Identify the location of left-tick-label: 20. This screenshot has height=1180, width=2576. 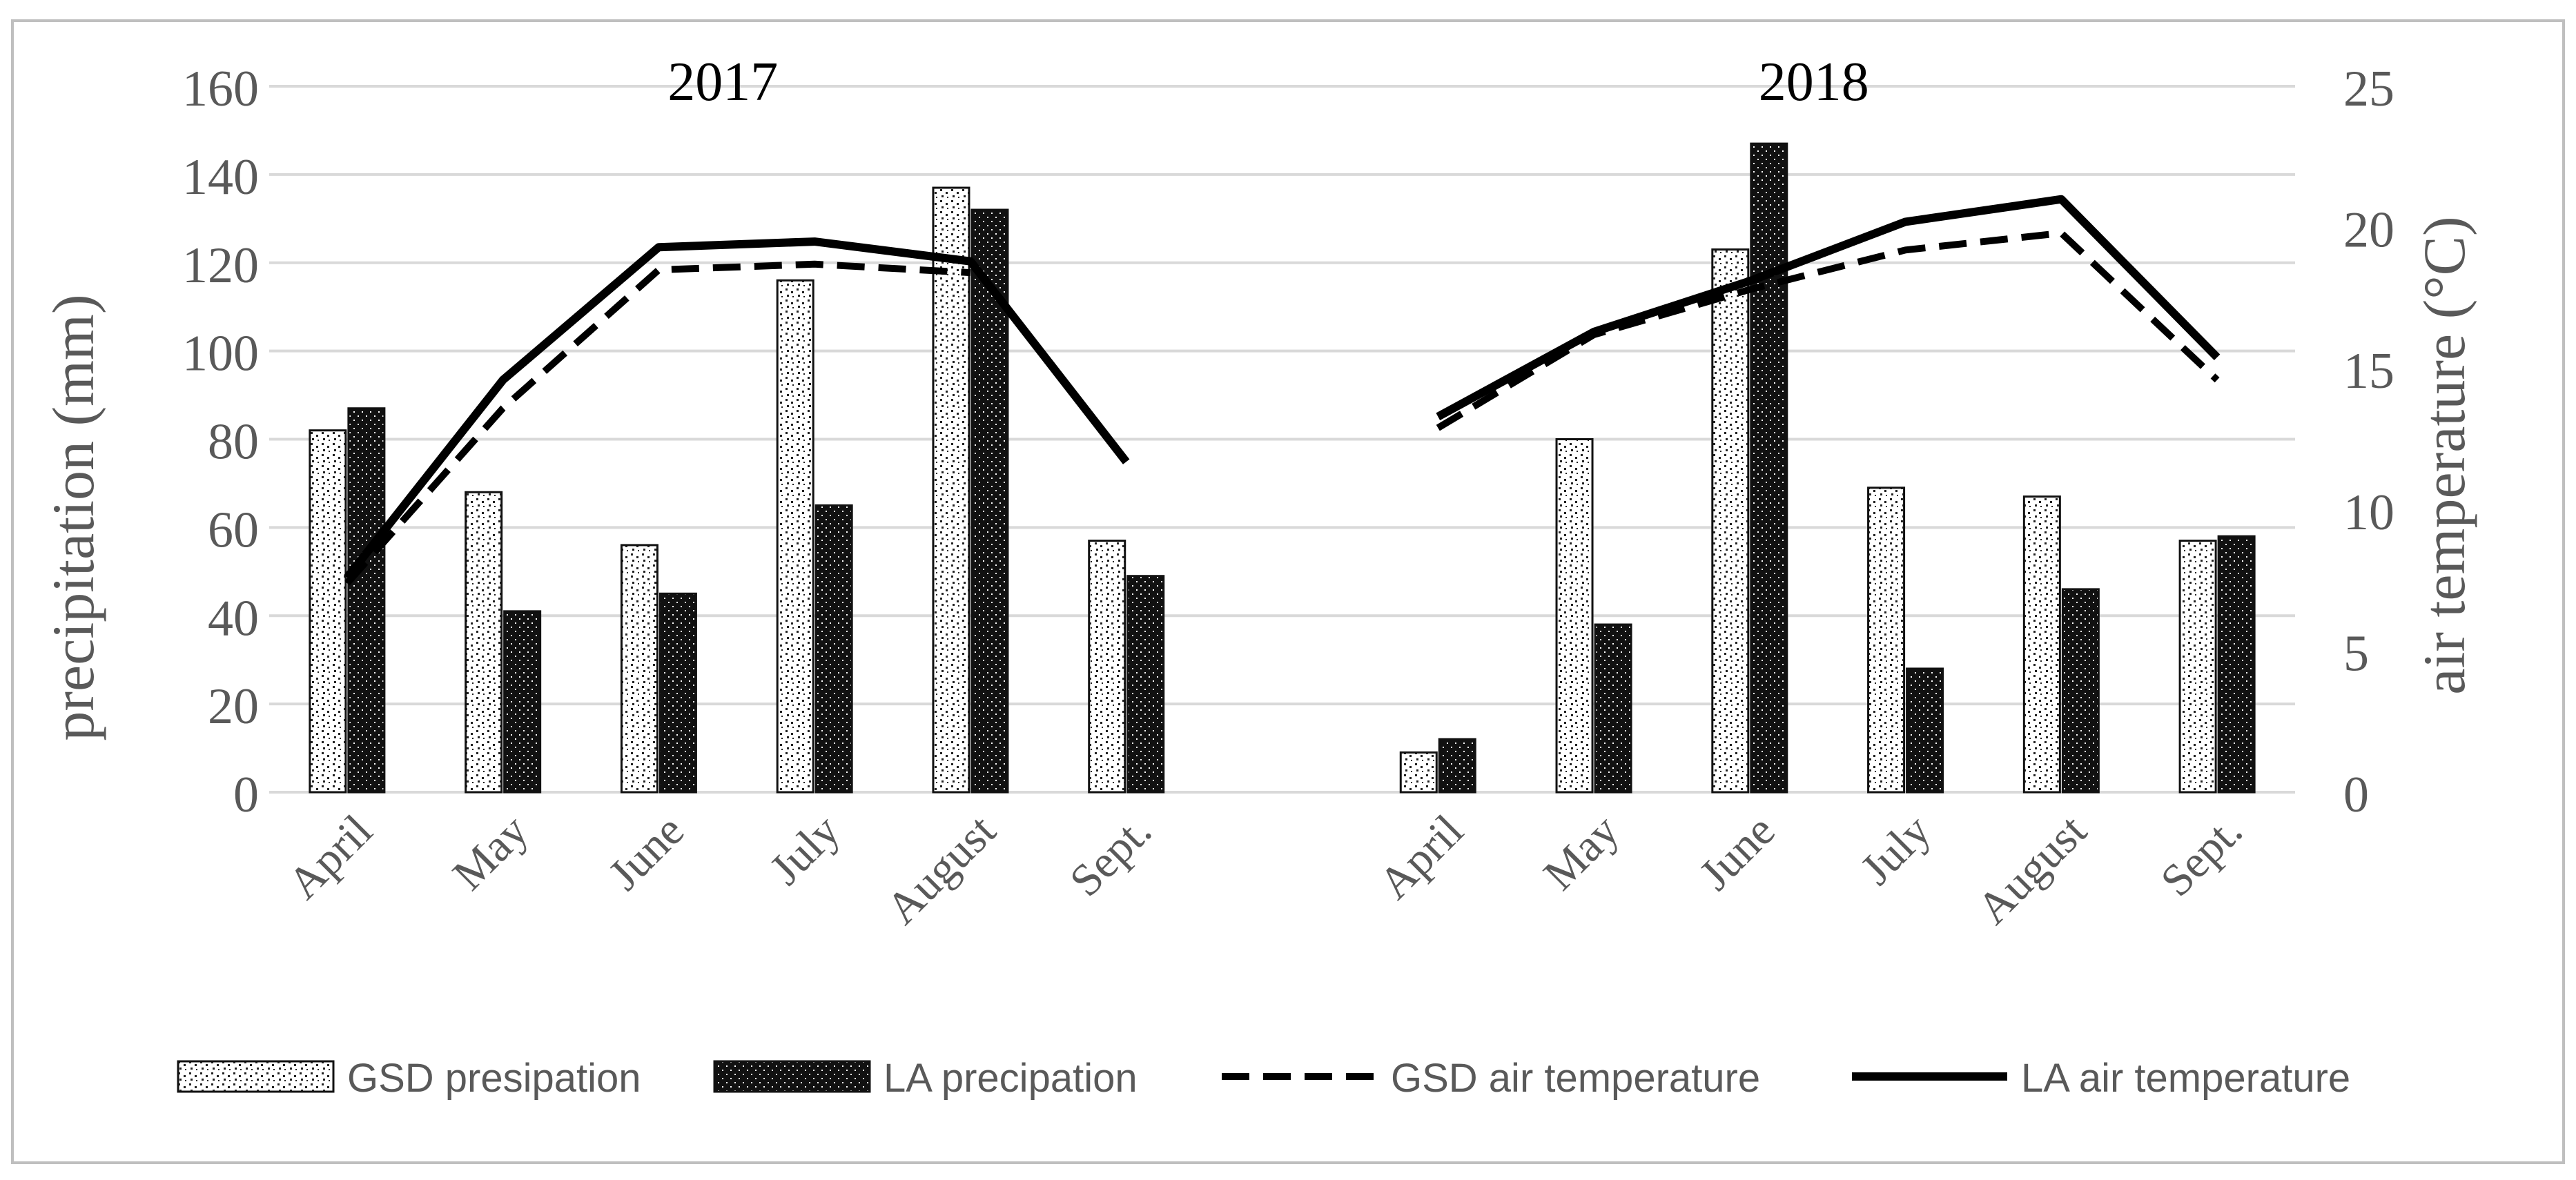
(233, 706).